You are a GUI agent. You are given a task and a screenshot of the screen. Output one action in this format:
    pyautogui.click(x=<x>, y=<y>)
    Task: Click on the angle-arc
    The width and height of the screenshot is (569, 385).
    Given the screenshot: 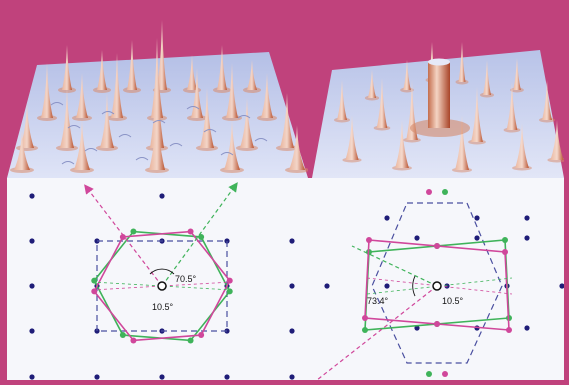 What is the action you would take?
    pyautogui.click(x=414, y=286)
    